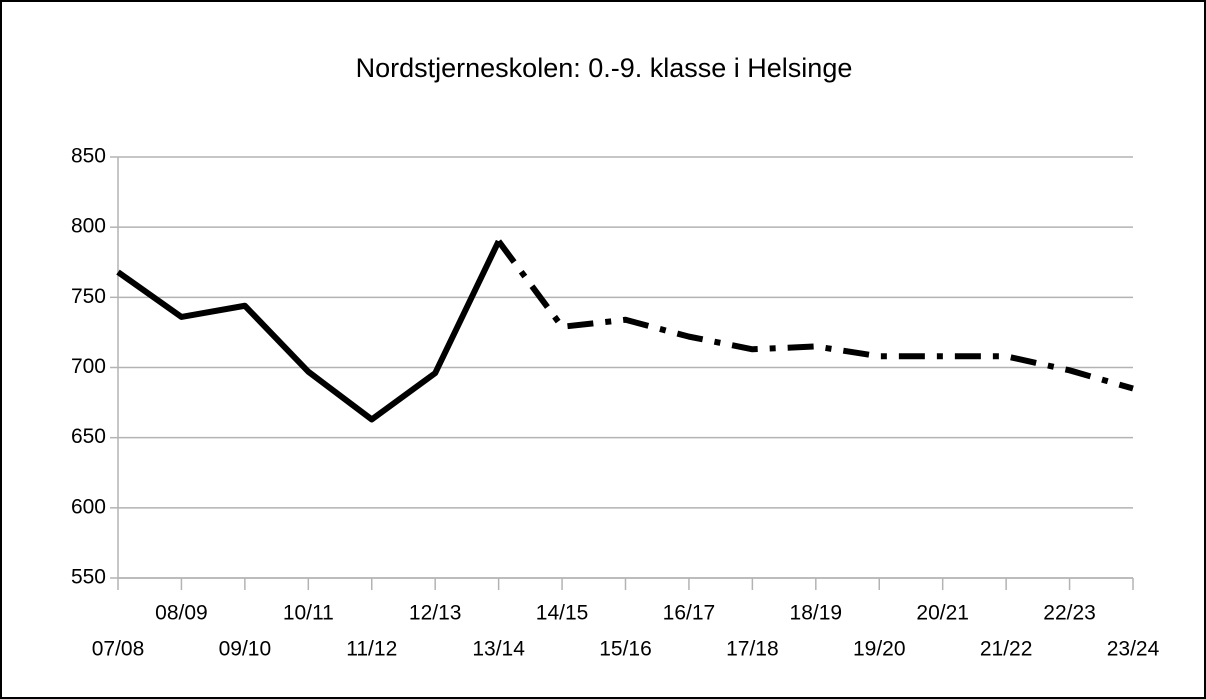  What do you see at coordinates (118, 649) in the screenshot?
I see `x-tick-label: 07/08` at bounding box center [118, 649].